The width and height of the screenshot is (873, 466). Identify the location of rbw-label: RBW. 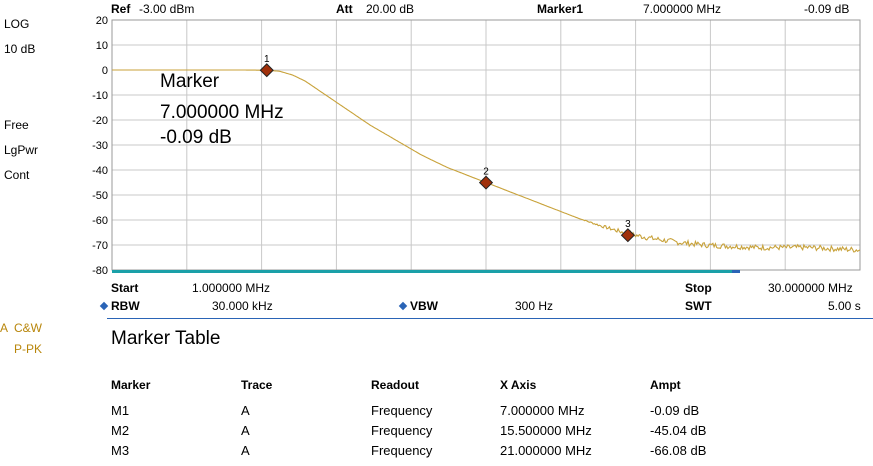
(125, 306).